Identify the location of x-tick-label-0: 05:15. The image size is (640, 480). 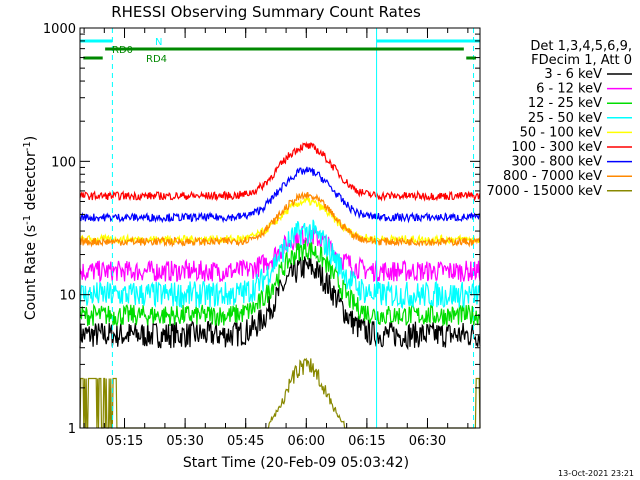
(124, 441).